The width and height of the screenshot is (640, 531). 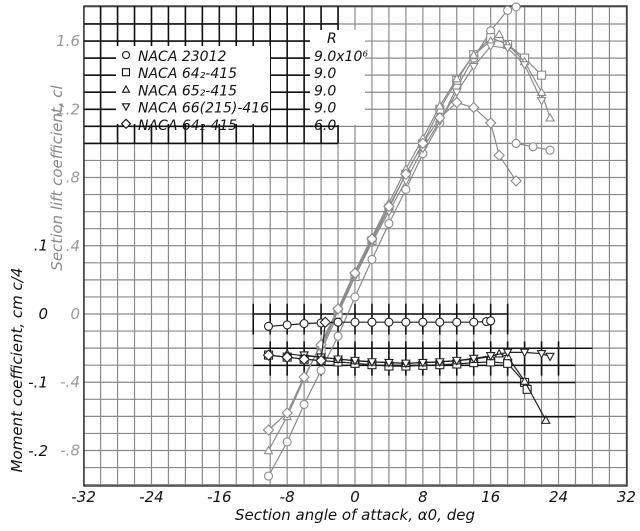 What do you see at coordinates (17, 370) in the screenshot?
I see `moment-axis-title: Moment coefficient, cm c/4` at bounding box center [17, 370].